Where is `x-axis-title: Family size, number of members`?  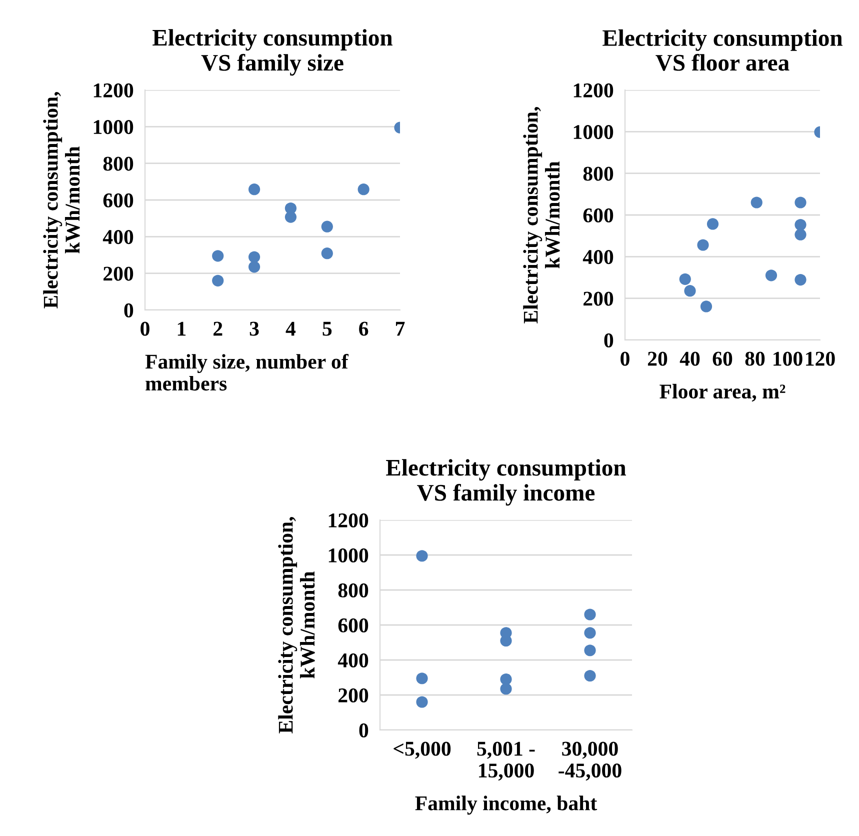 x-axis-title: Family size, number of members is located at coordinates (247, 372).